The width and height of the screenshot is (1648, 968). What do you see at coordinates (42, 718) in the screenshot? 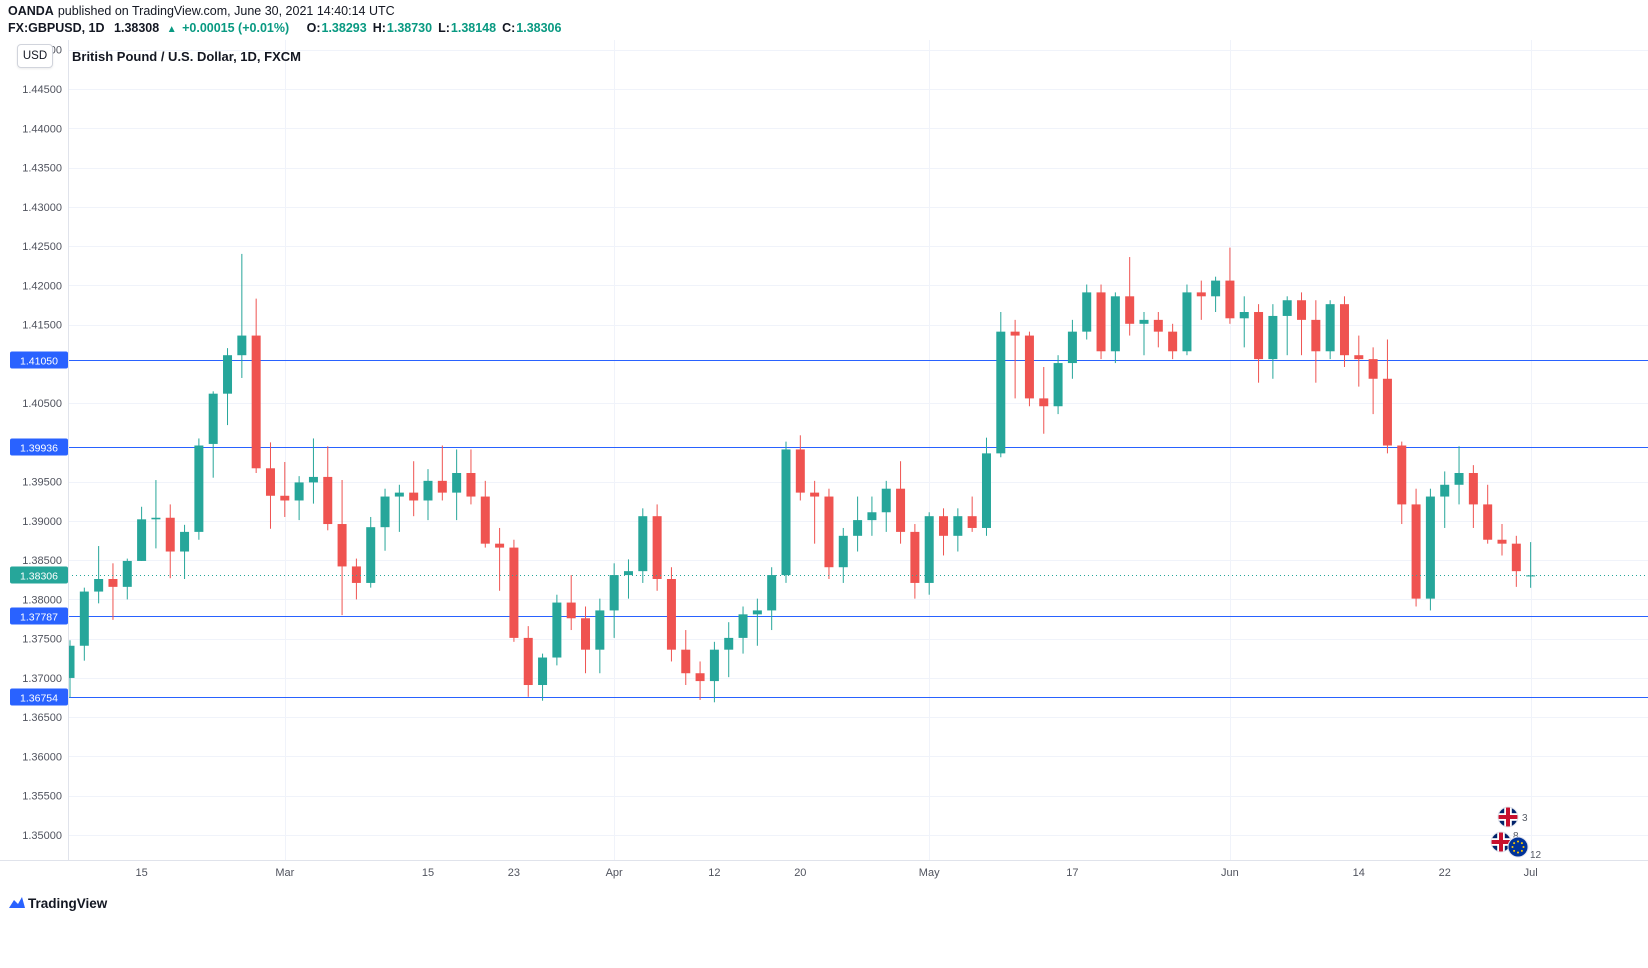
I see `price-tick-label: 1.36500` at bounding box center [42, 718].